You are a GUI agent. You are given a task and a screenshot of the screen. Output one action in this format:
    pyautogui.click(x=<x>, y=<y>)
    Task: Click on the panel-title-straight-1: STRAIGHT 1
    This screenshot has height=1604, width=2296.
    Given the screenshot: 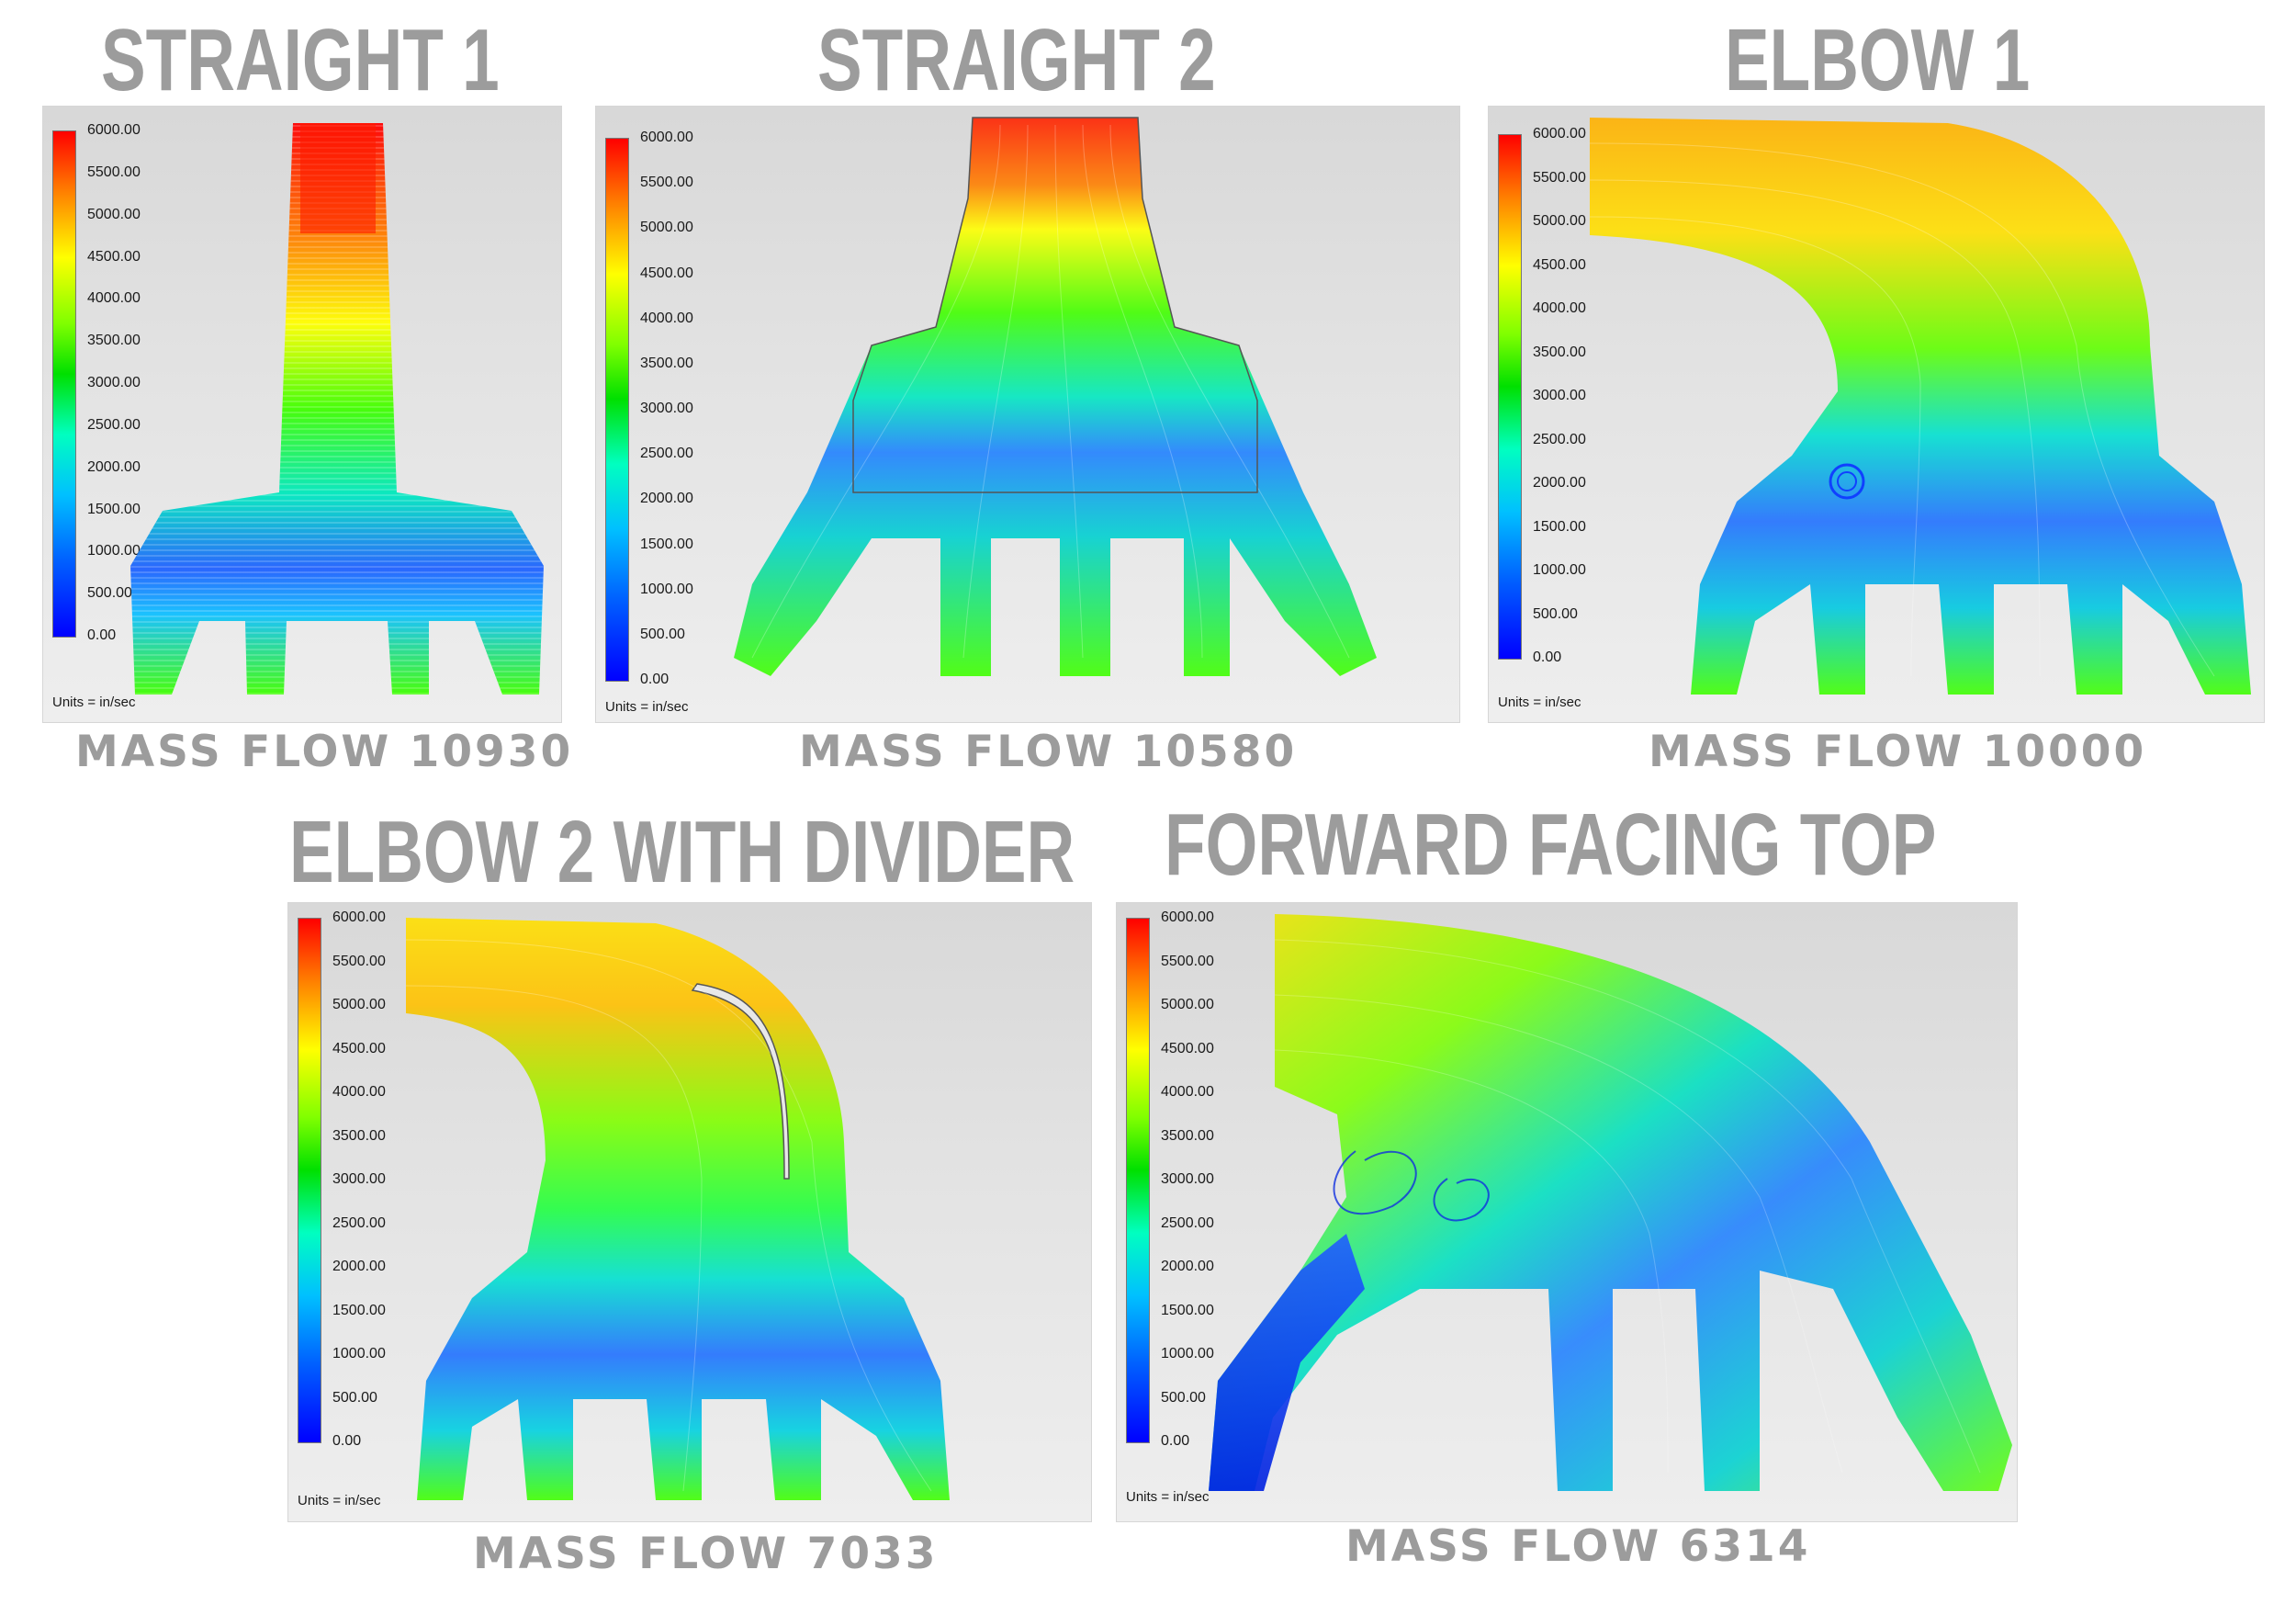 What is the action you would take?
    pyautogui.click(x=301, y=60)
    